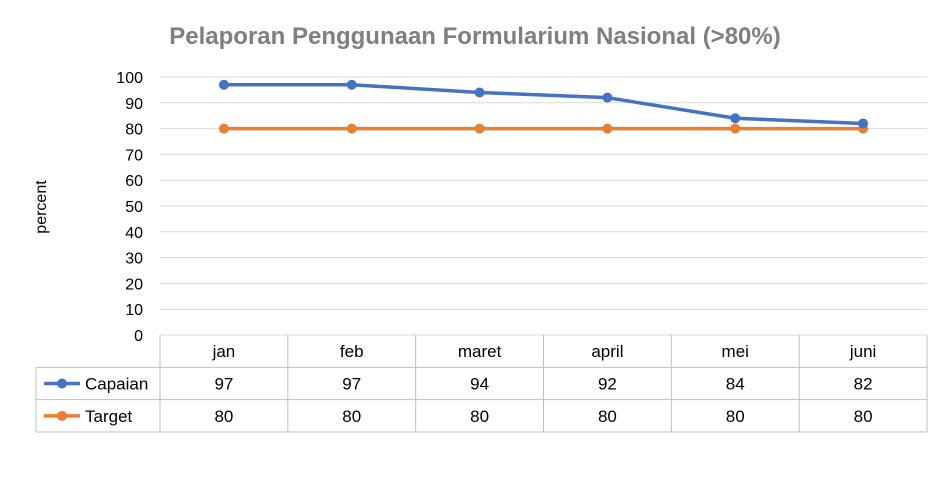  Describe the element at coordinates (480, 351) in the screenshot. I see `x-tick-label: maret` at that location.